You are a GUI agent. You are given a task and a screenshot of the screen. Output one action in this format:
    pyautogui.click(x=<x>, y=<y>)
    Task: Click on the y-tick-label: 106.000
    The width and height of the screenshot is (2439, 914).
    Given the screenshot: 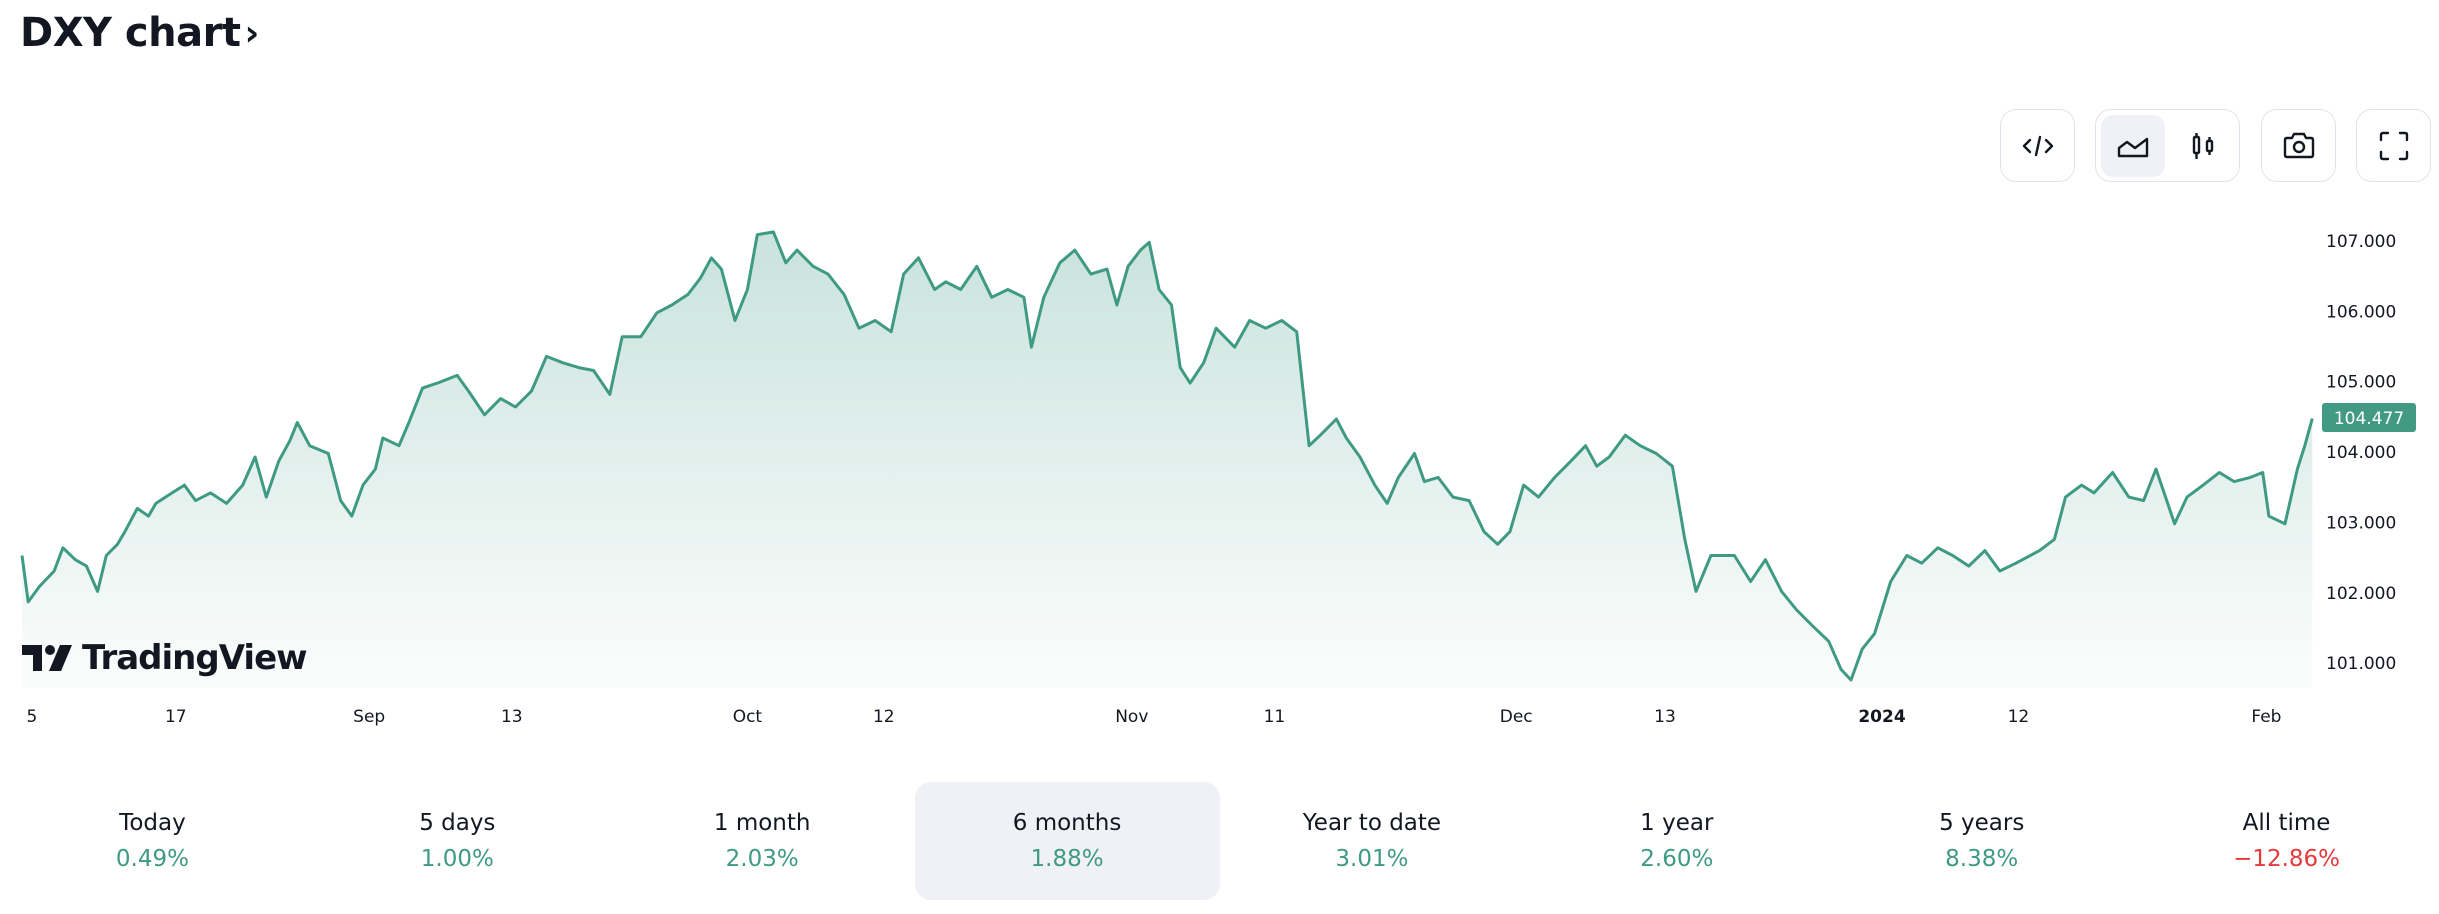 What is the action you would take?
    pyautogui.click(x=2361, y=312)
    